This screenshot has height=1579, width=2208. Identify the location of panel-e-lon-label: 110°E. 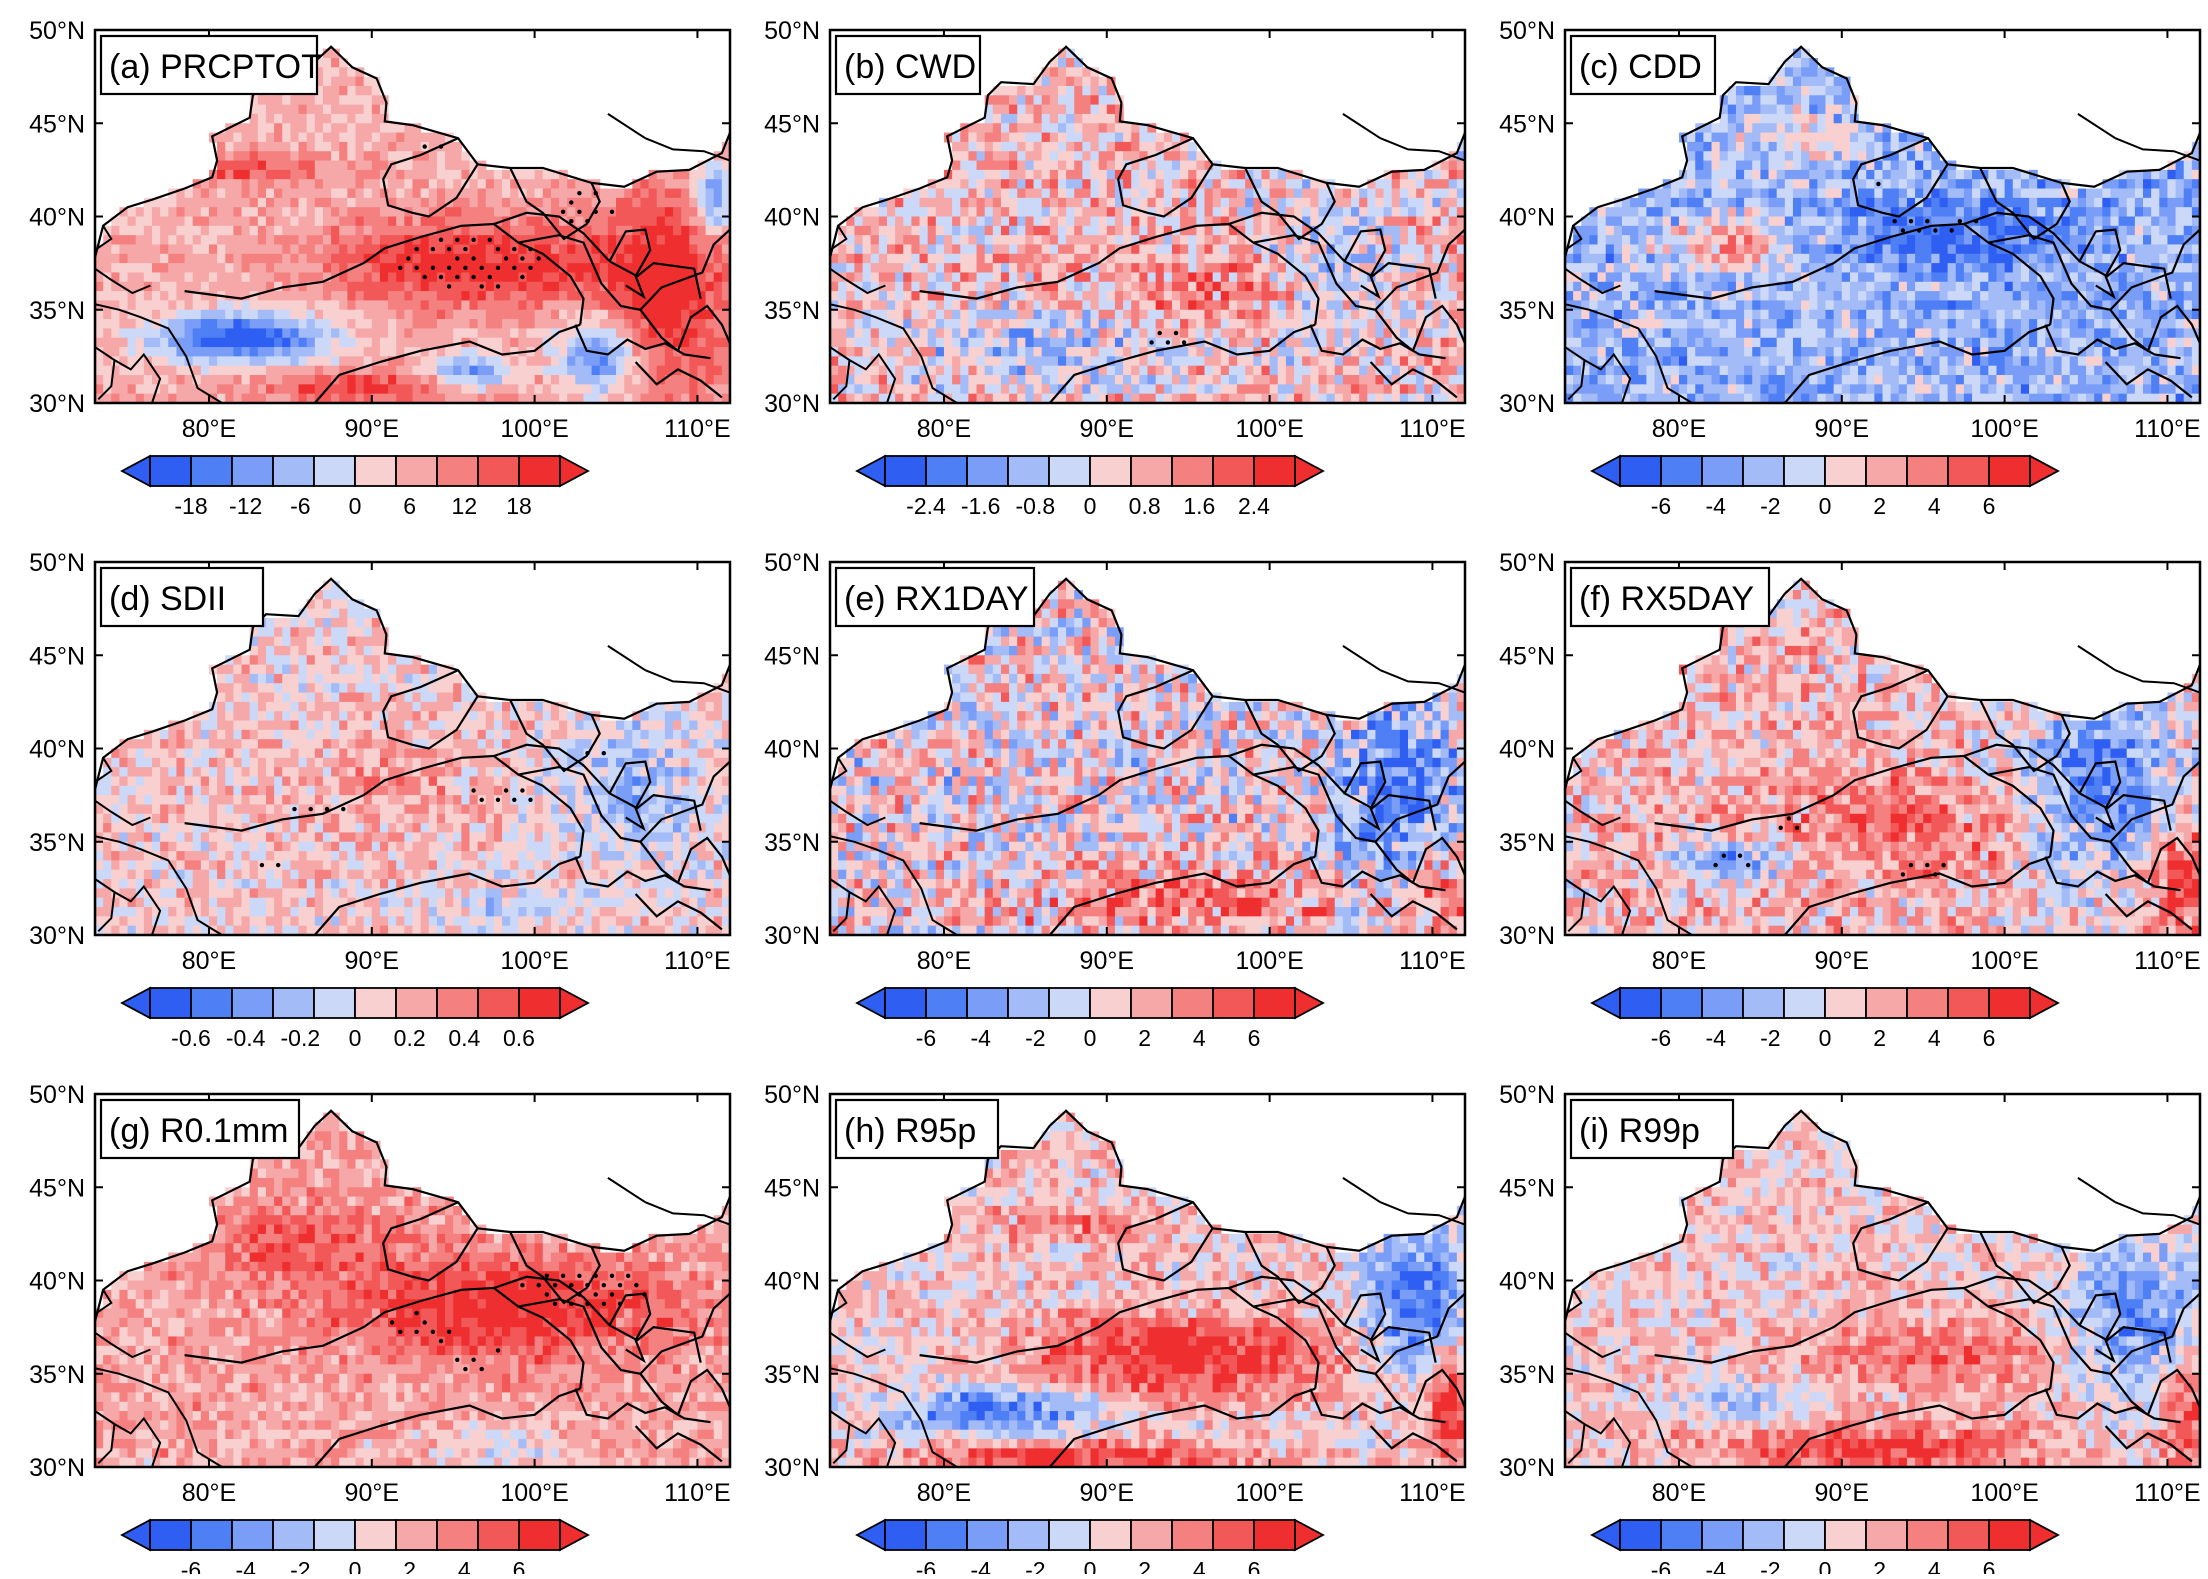
(1432, 961).